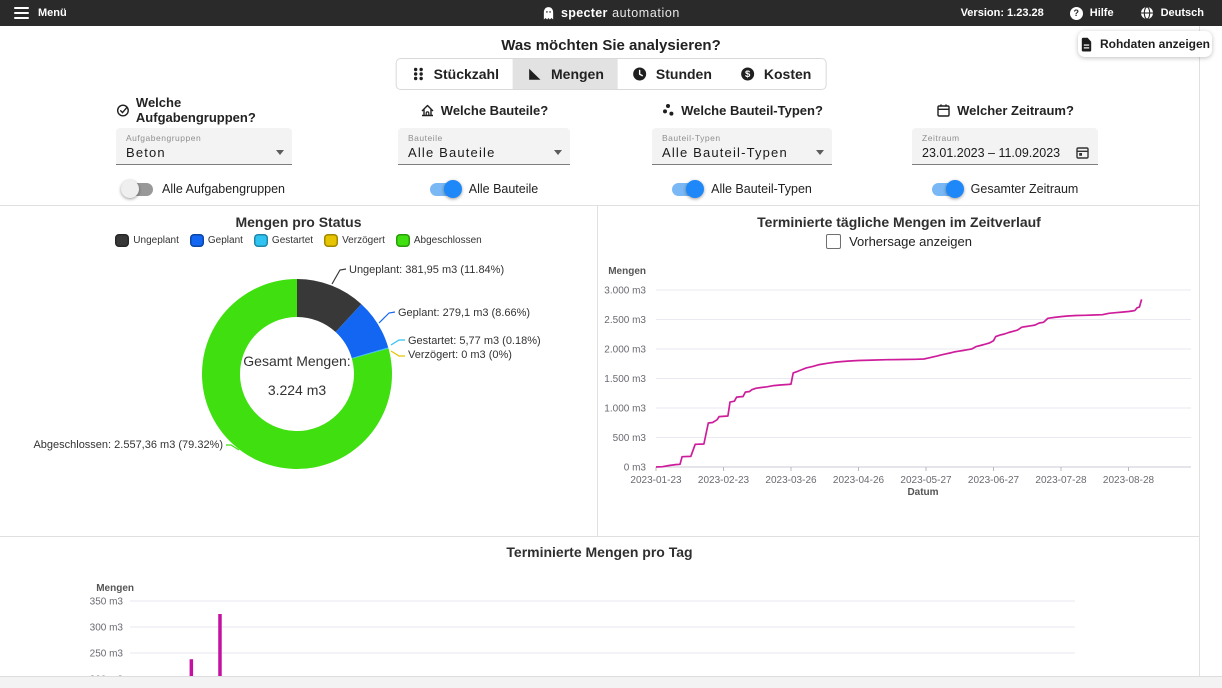 The height and width of the screenshot is (688, 1222). What do you see at coordinates (834, 241) in the screenshot?
I see `forecast-checkbox` at bounding box center [834, 241].